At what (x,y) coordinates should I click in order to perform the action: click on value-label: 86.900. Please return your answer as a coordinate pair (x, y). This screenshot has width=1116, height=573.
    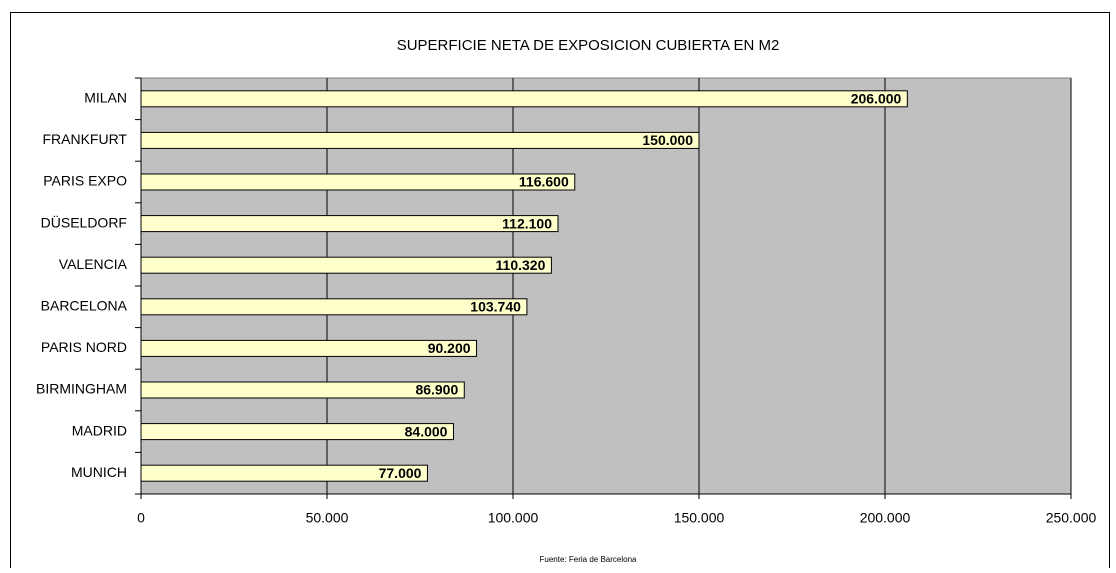
    Looking at the image, I should click on (436, 390).